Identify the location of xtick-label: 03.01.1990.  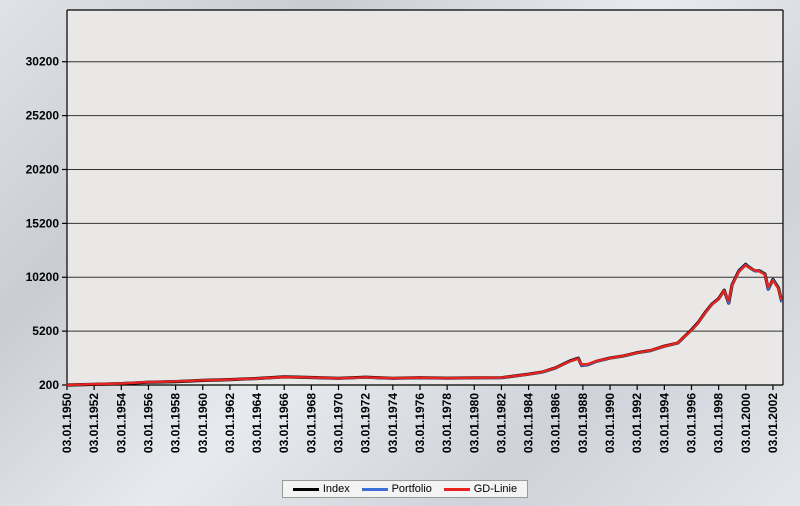
(610, 423).